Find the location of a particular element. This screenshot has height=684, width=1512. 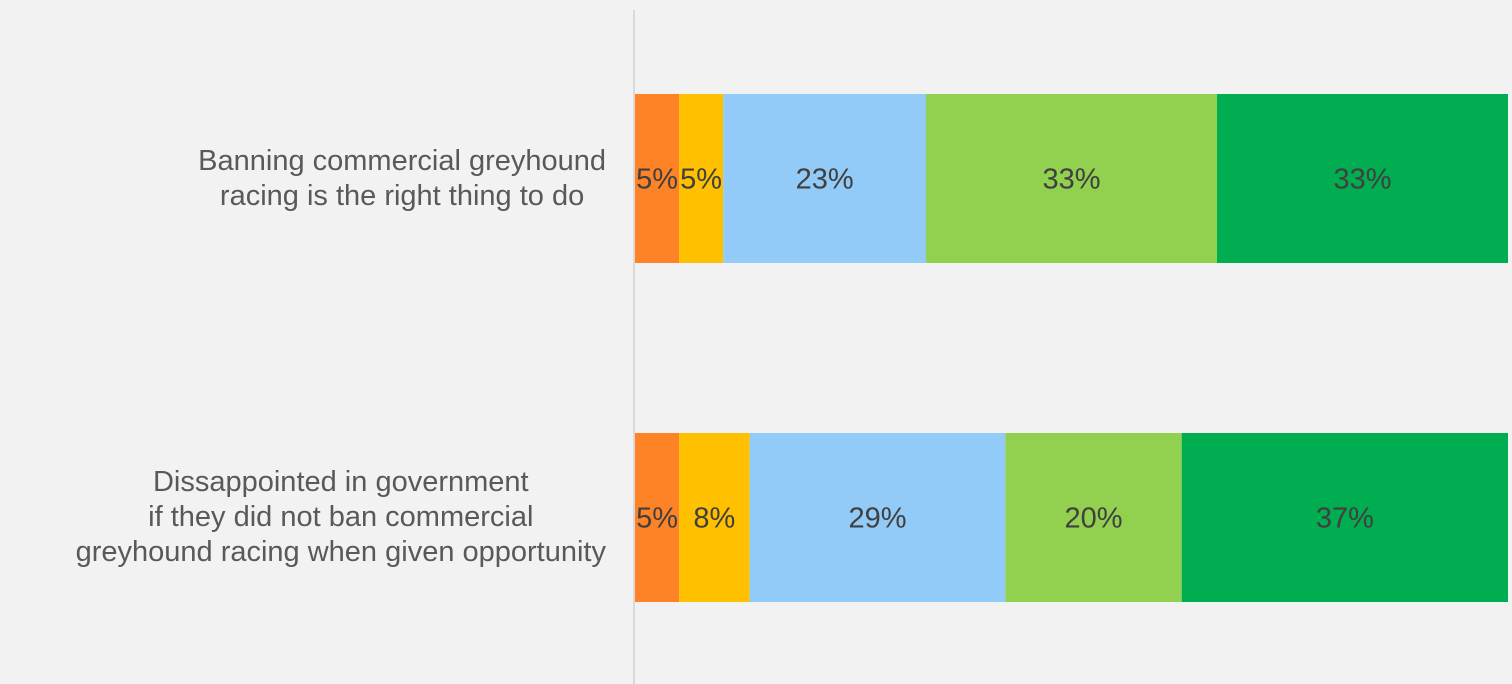

data-label-2-3: 29% is located at coordinates (877, 519).